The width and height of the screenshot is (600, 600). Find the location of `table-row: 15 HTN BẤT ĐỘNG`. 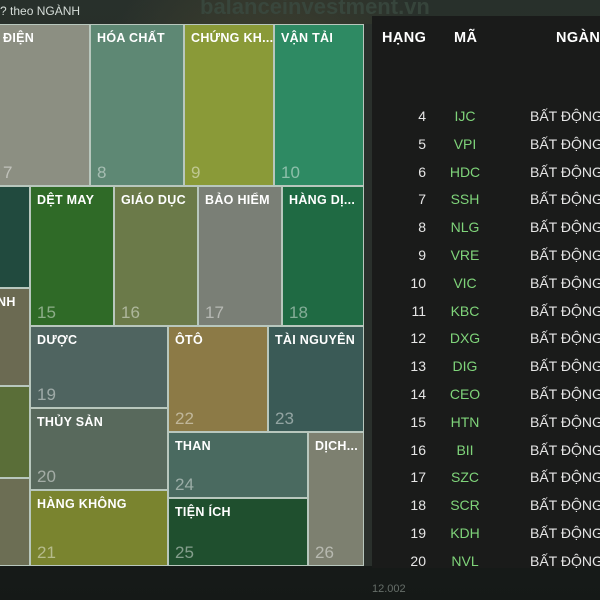

table-row: 15 HTN BẤT ĐỘNG is located at coordinates (486, 428).